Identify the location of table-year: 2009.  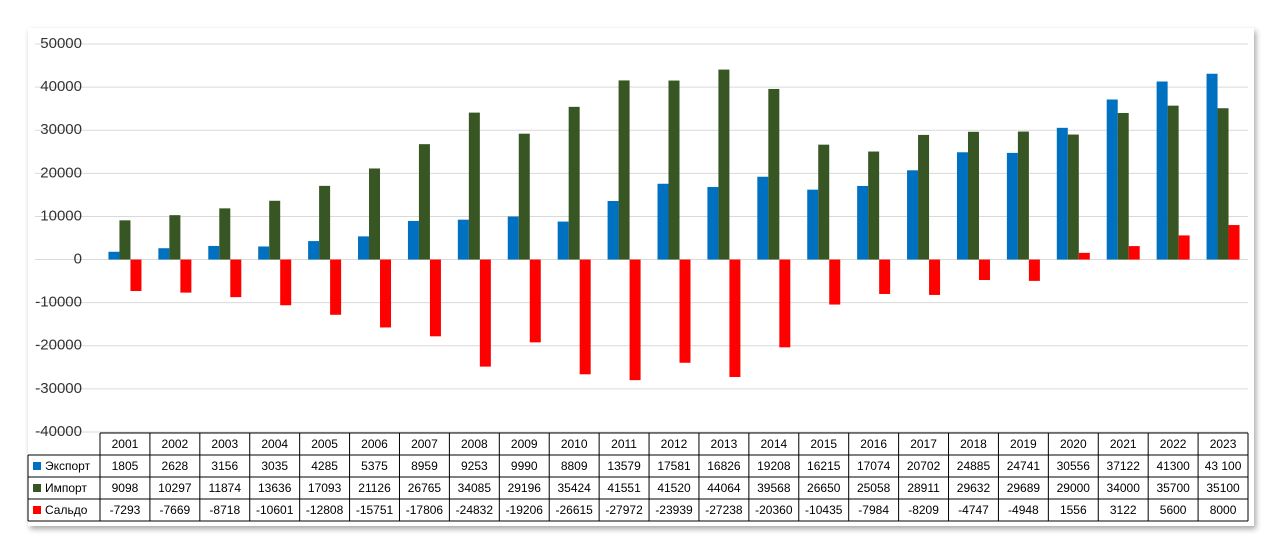
(524, 444).